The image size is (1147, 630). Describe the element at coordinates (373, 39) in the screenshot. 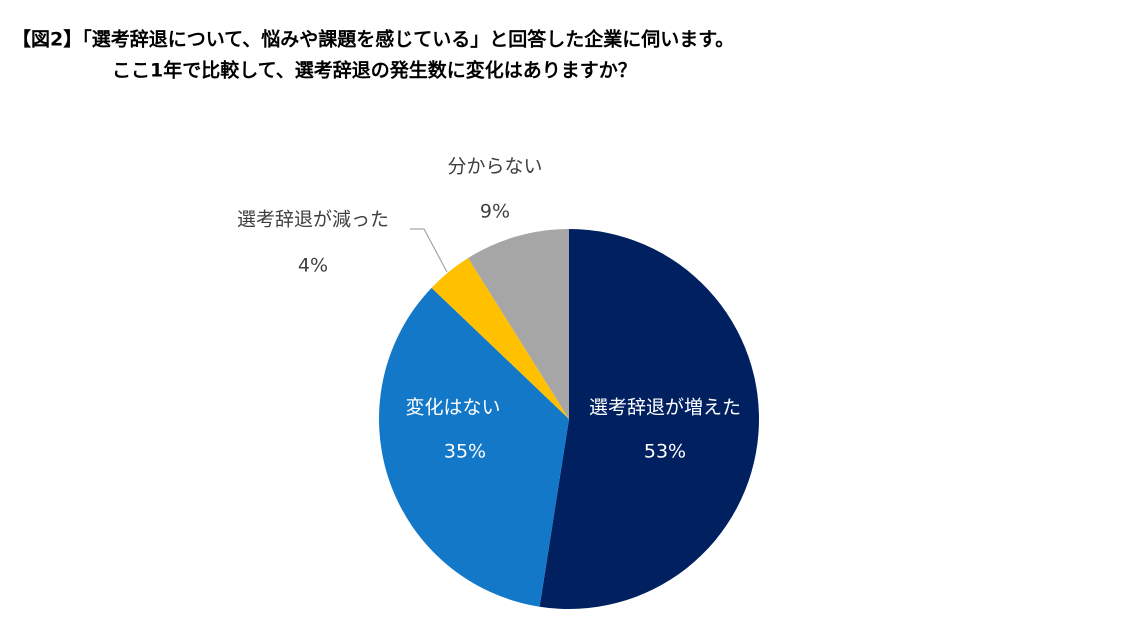

I see `chart-title: 【図2】「選考辞退について、悩みや課題を感じている」と回答した企業に伺います。` at that location.